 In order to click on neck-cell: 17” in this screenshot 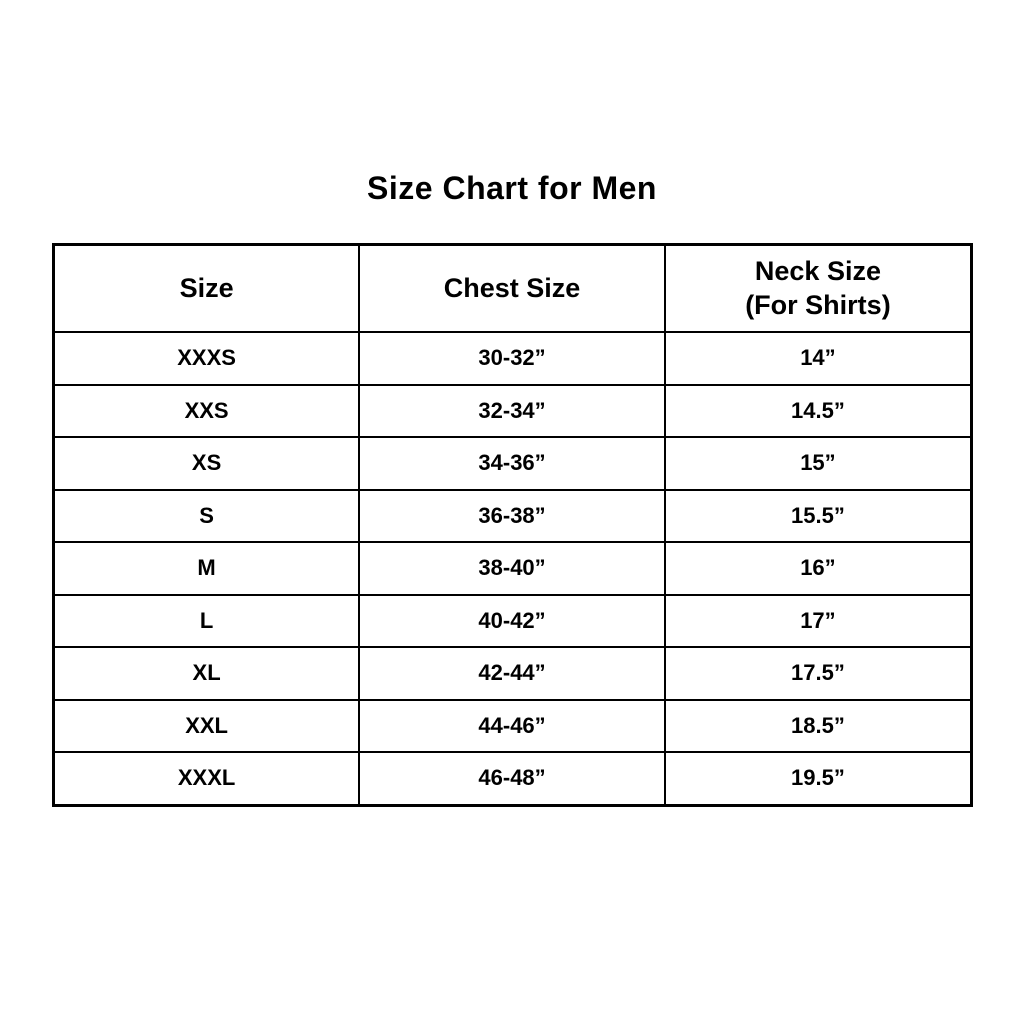, I will do `click(818, 620)`.